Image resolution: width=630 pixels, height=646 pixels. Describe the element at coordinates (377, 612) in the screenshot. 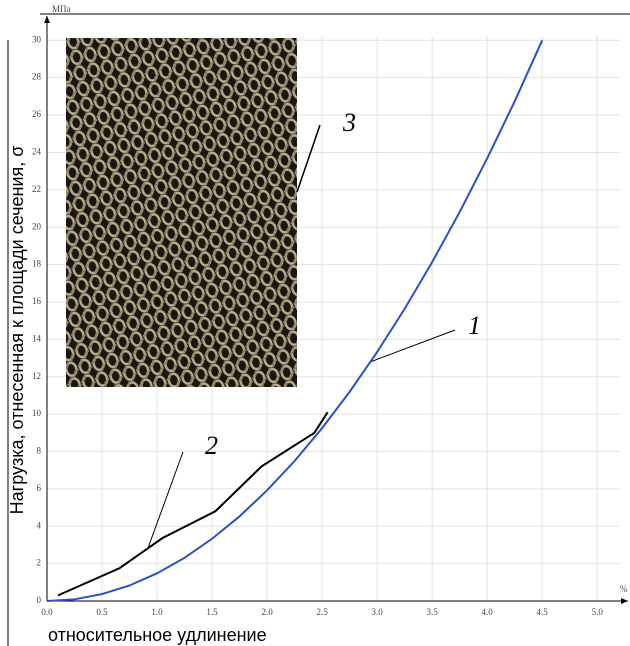

I see `x-tick-label: 3.0` at that location.